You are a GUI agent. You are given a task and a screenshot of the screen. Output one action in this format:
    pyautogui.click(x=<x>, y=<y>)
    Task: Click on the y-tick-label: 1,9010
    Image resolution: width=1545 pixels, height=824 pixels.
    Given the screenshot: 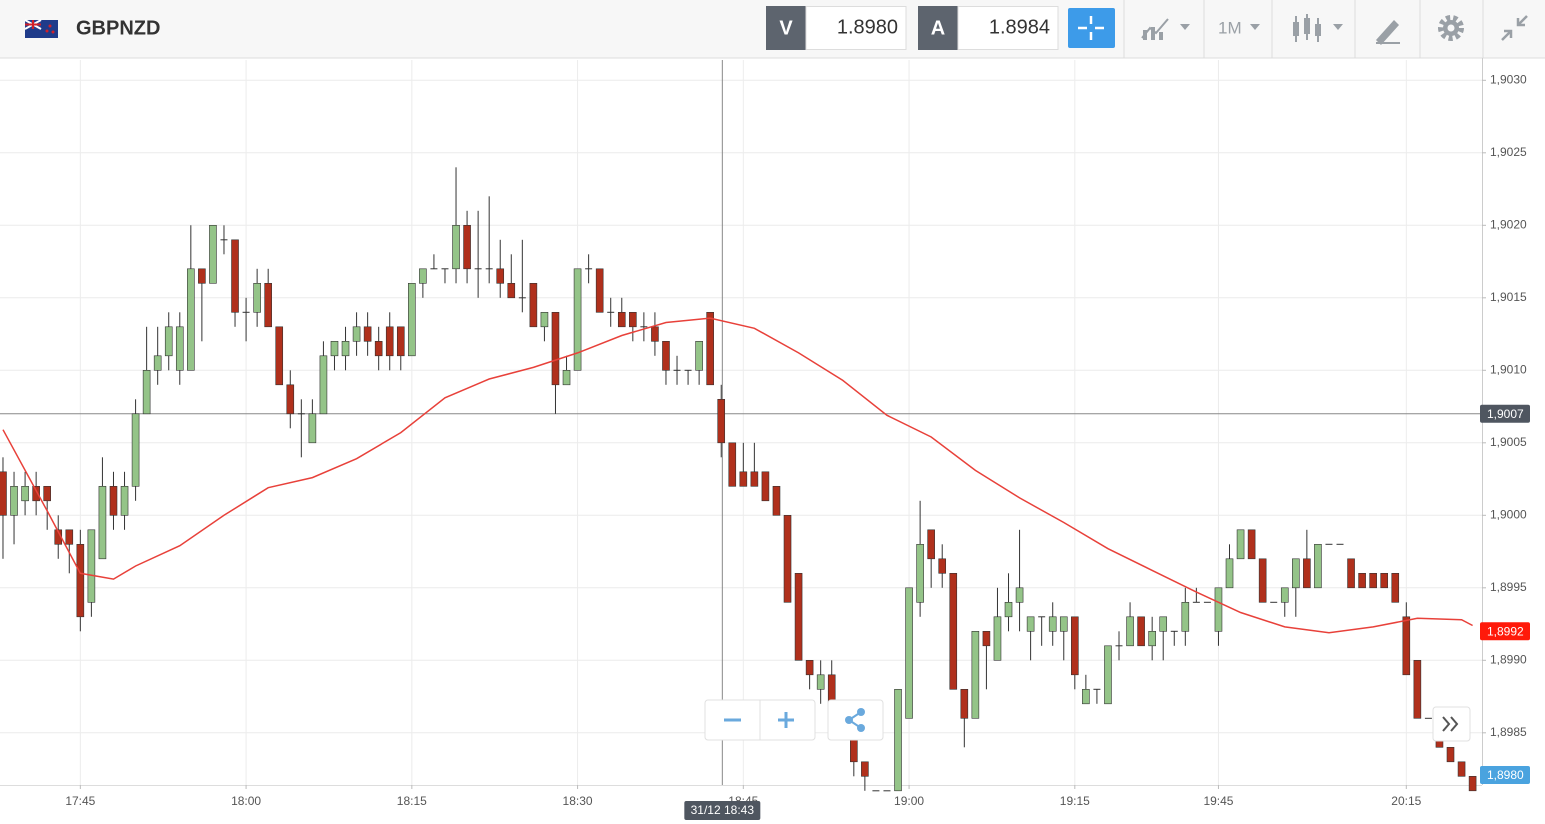 What is the action you would take?
    pyautogui.click(x=1508, y=369)
    